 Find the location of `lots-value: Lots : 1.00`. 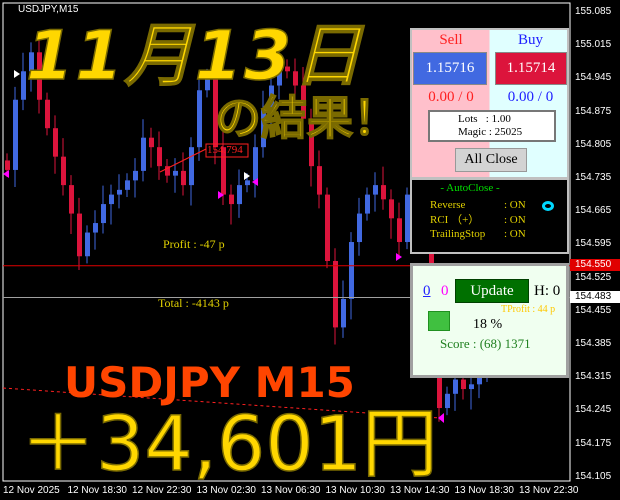

lots-value: Lots : 1.00 is located at coordinates (484, 119).